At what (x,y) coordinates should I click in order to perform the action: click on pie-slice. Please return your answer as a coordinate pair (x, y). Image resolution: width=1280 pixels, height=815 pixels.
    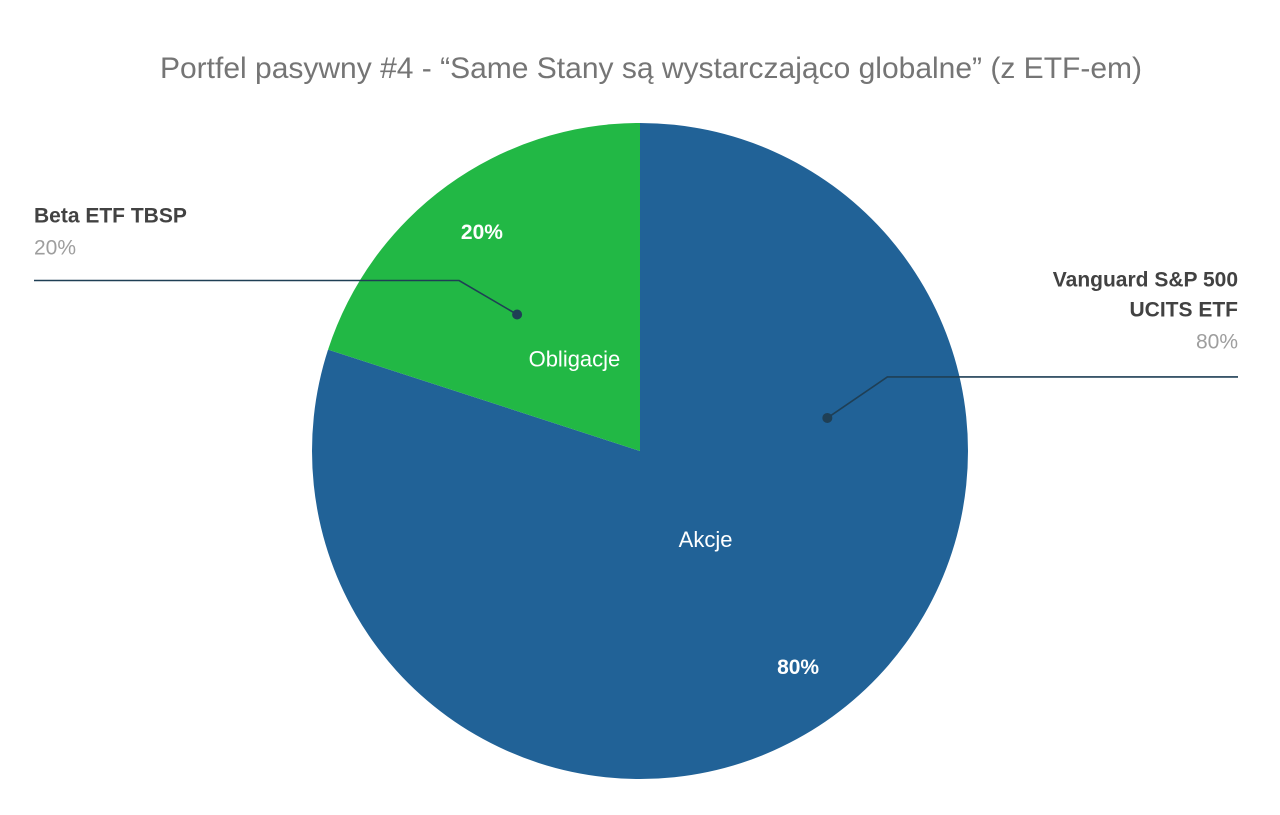
    Looking at the image, I should click on (484, 287).